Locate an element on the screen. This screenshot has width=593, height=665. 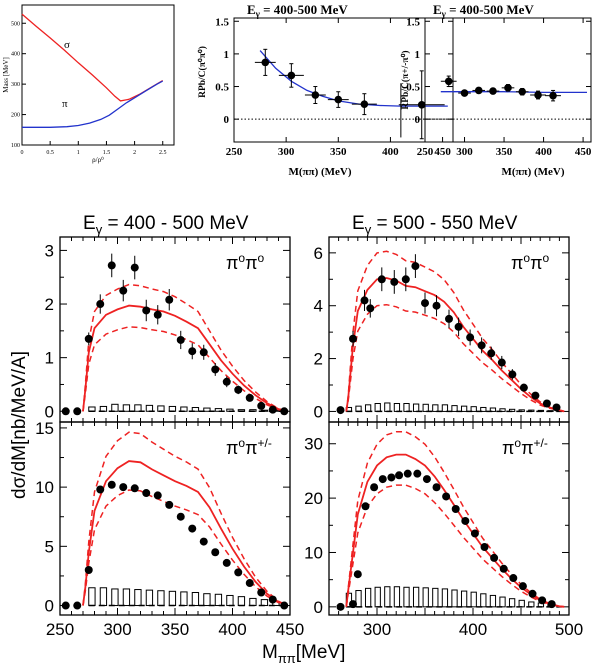
mass-panel-ticks: 0 0.5 1 1.5 2 2.5 100 200 300 400 500 is located at coordinates (88, 88).